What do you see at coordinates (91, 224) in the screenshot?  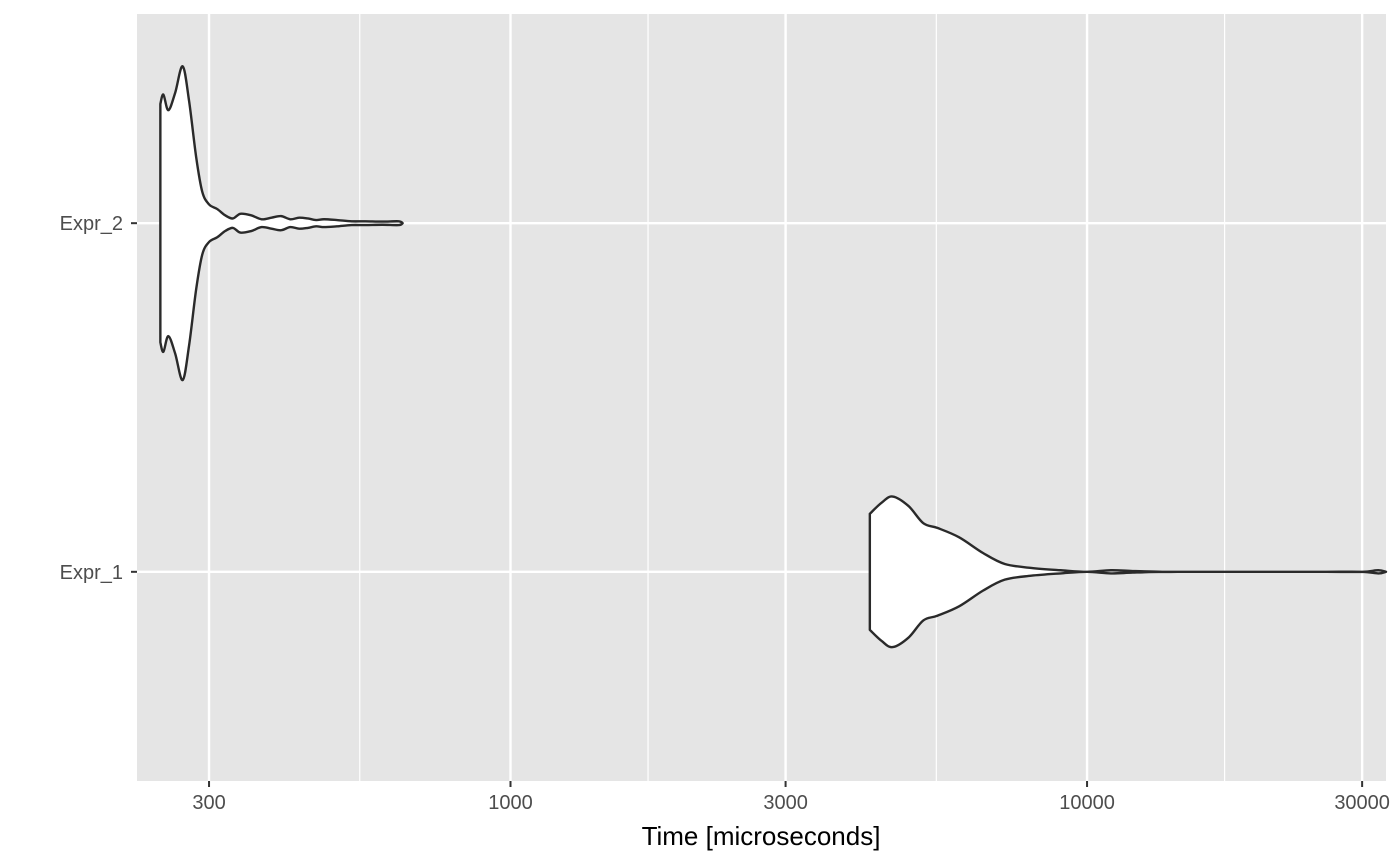 I see `y-tick-label-expr-2: Expr_2` at bounding box center [91, 224].